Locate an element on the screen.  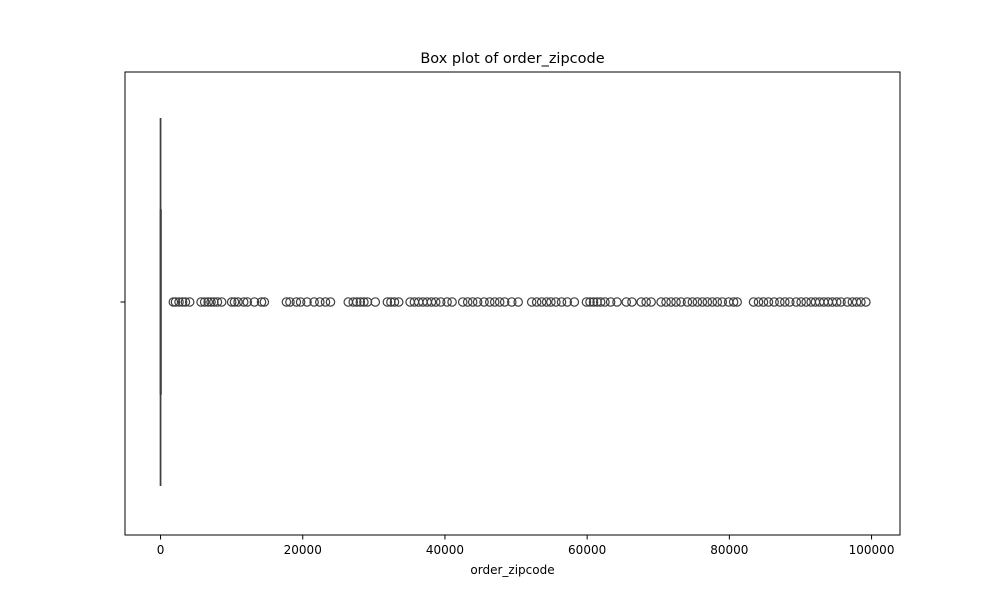
x-tick-label: 40000 is located at coordinates (445, 550).